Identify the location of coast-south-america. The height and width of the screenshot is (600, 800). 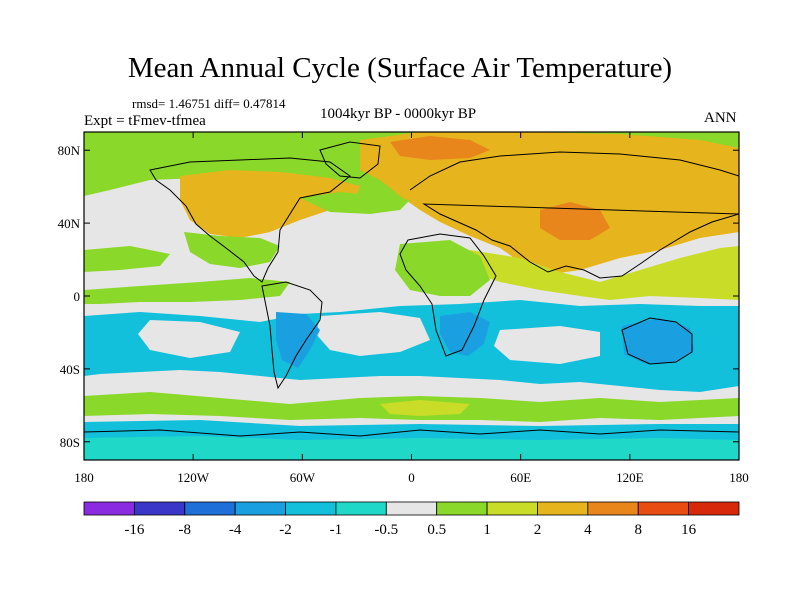
(292, 335).